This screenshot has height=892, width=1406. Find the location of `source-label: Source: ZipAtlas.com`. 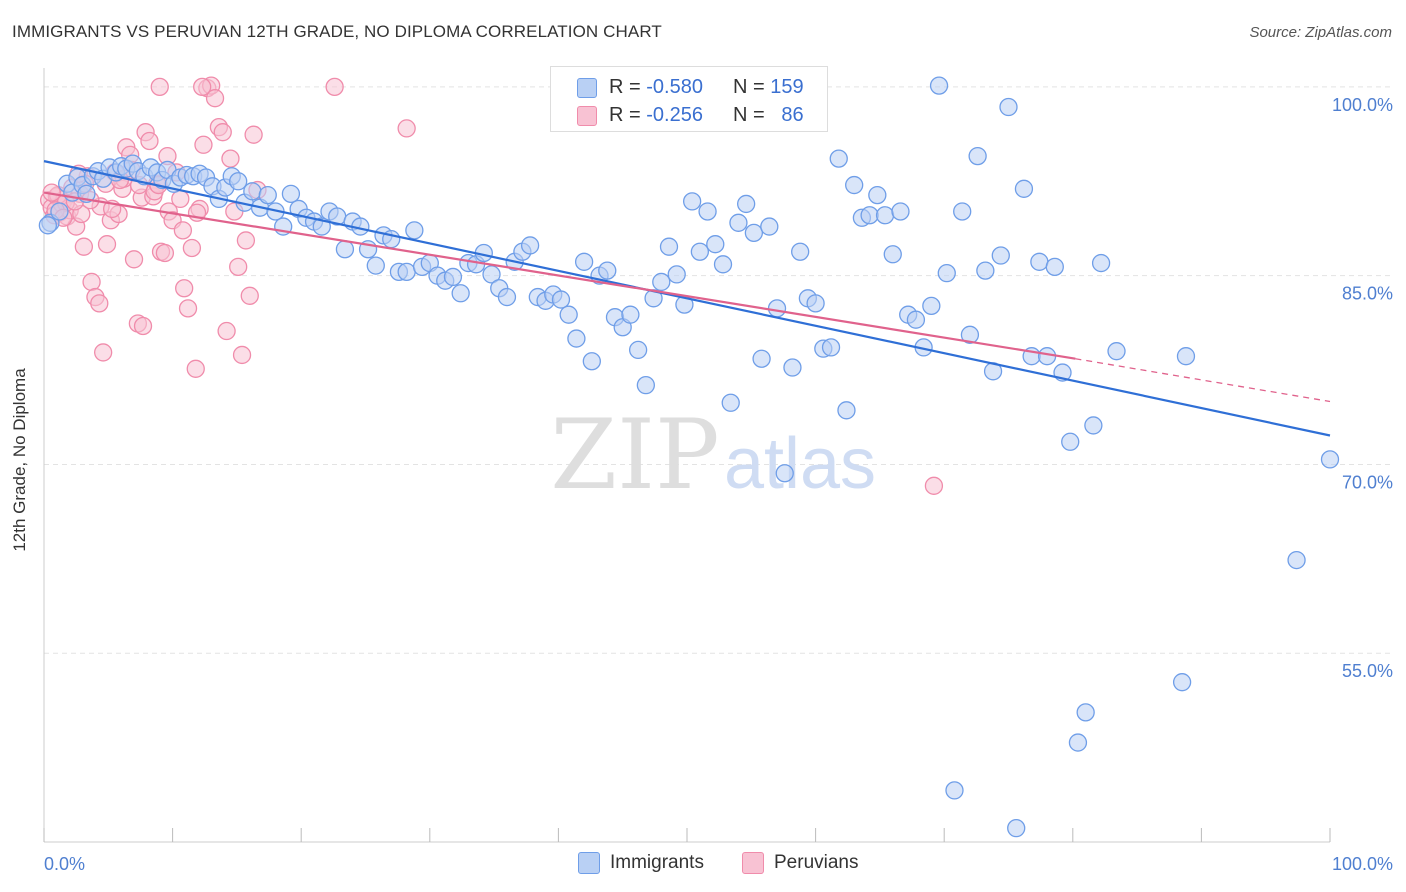

source-label: Source: ZipAtlas.com is located at coordinates (1320, 32).